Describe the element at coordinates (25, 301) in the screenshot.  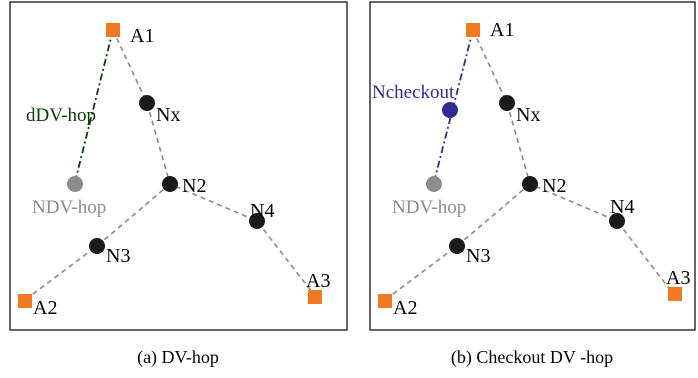
I see `anchor-a2` at that location.